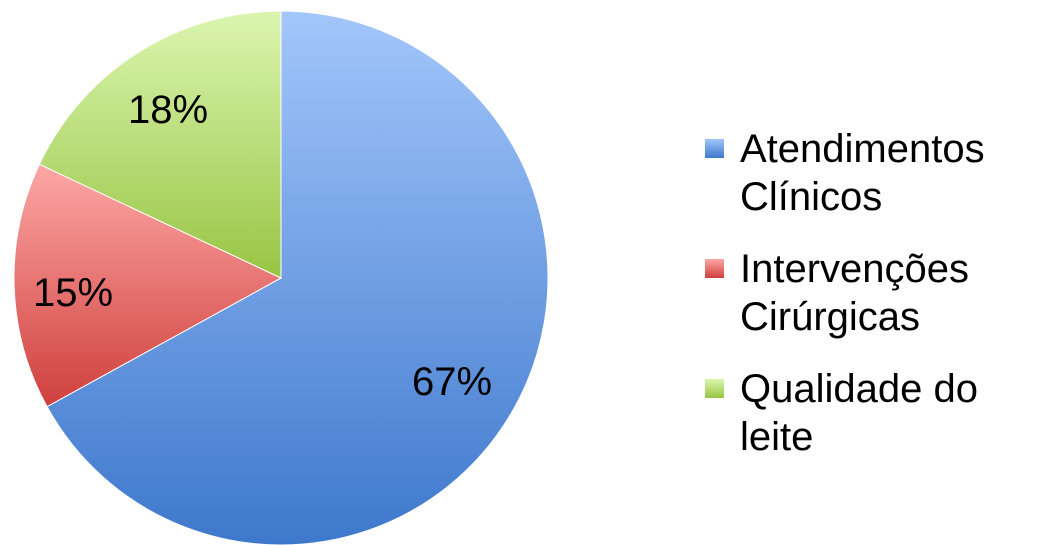 This screenshot has height=545, width=1038. Describe the element at coordinates (811, 197) in the screenshot. I see `legend-label: Clínicos` at that location.